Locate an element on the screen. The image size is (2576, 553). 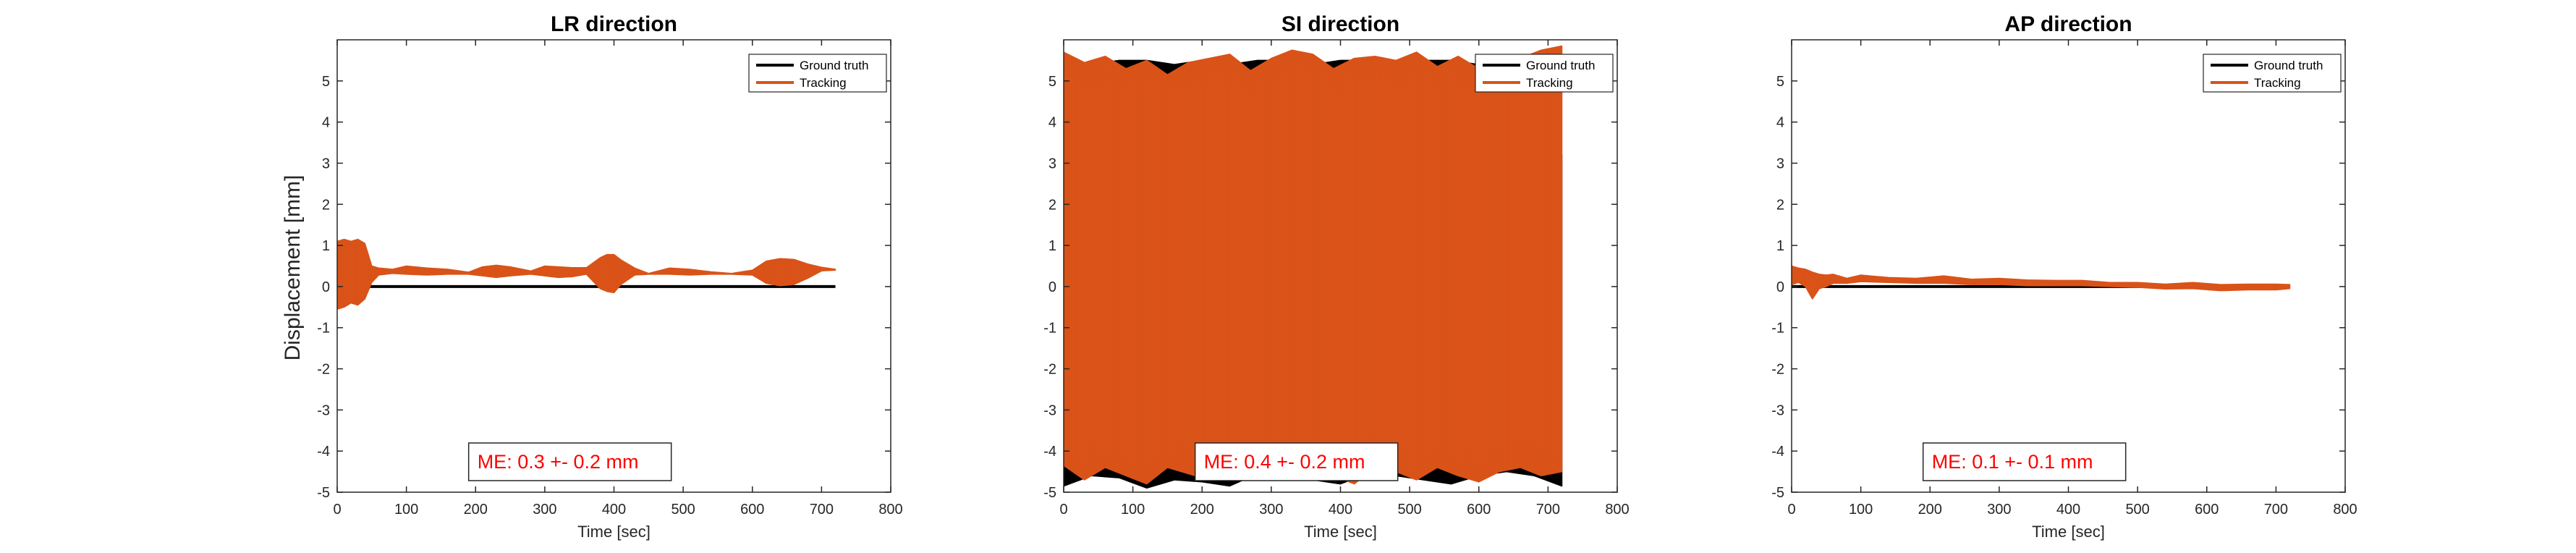
me-annotation: ME: 0.4 +- 0.2 mm is located at coordinates (1296, 462).